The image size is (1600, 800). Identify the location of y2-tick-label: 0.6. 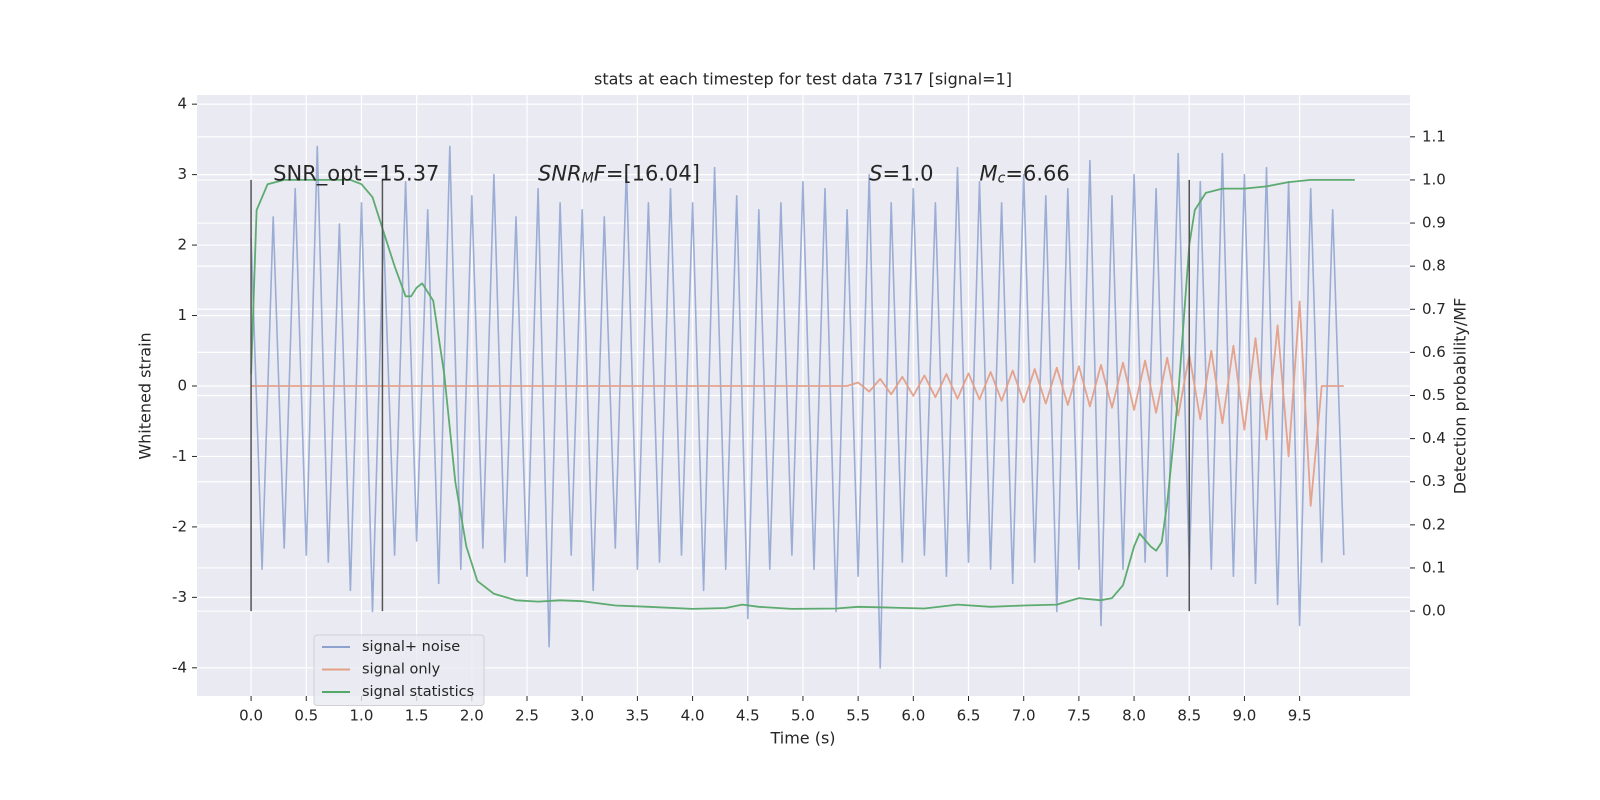
(1434, 352).